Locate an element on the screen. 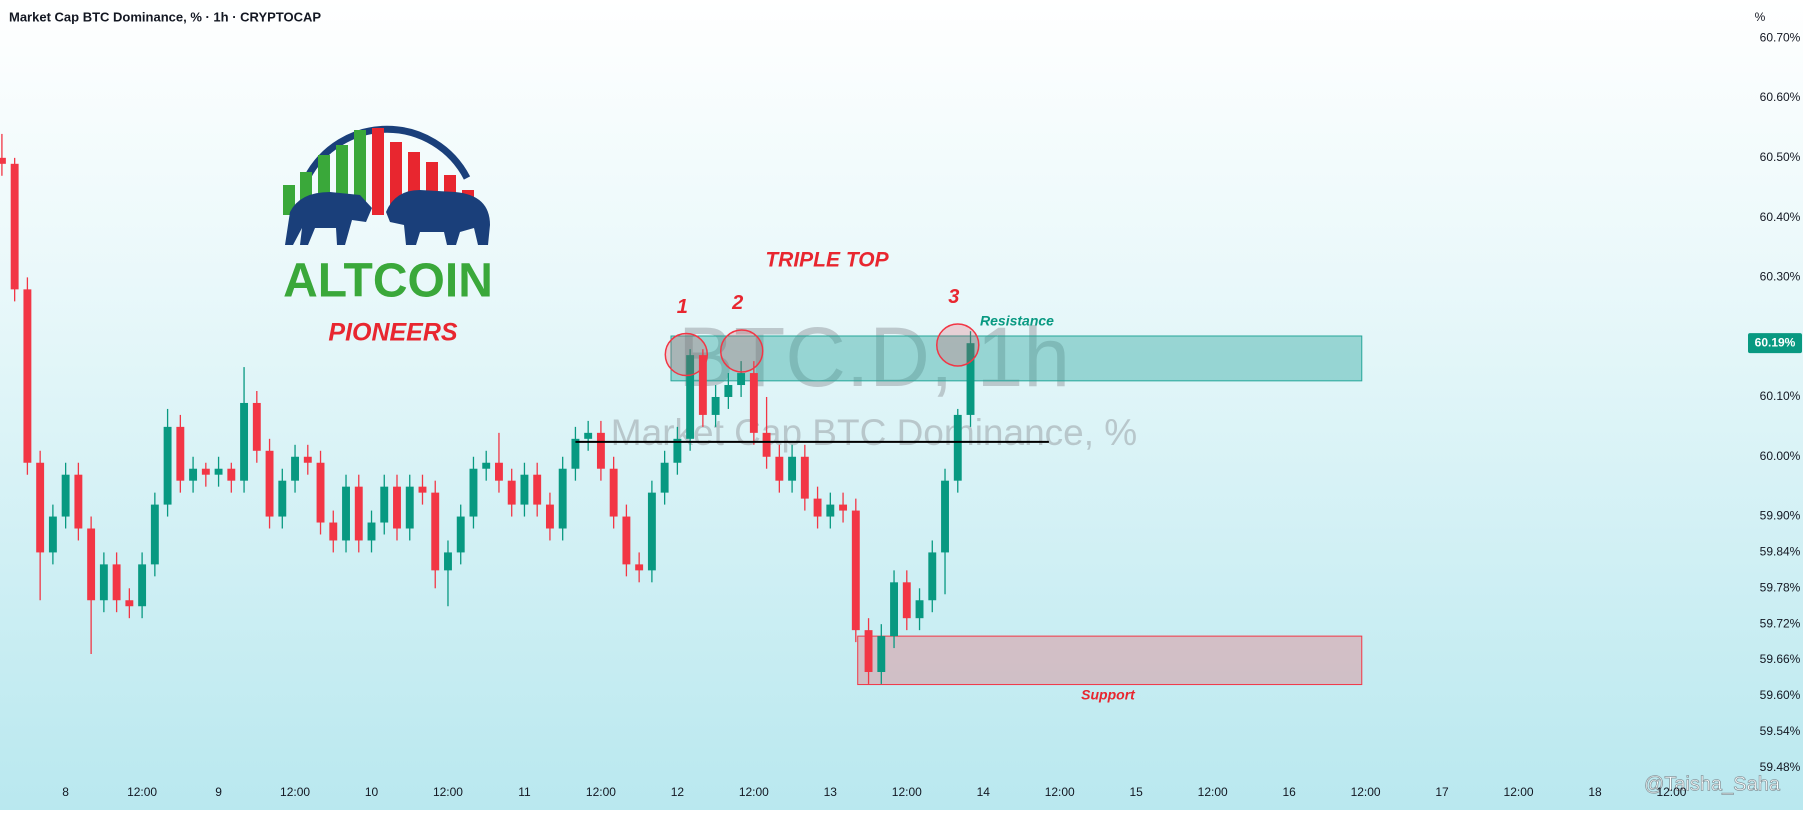  logo-bar is located at coordinates (378, 171).